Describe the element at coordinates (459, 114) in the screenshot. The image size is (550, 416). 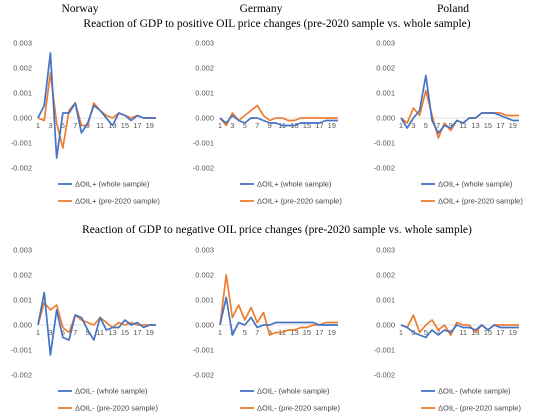
I see `series-line-poland-pos-pre2020` at that location.